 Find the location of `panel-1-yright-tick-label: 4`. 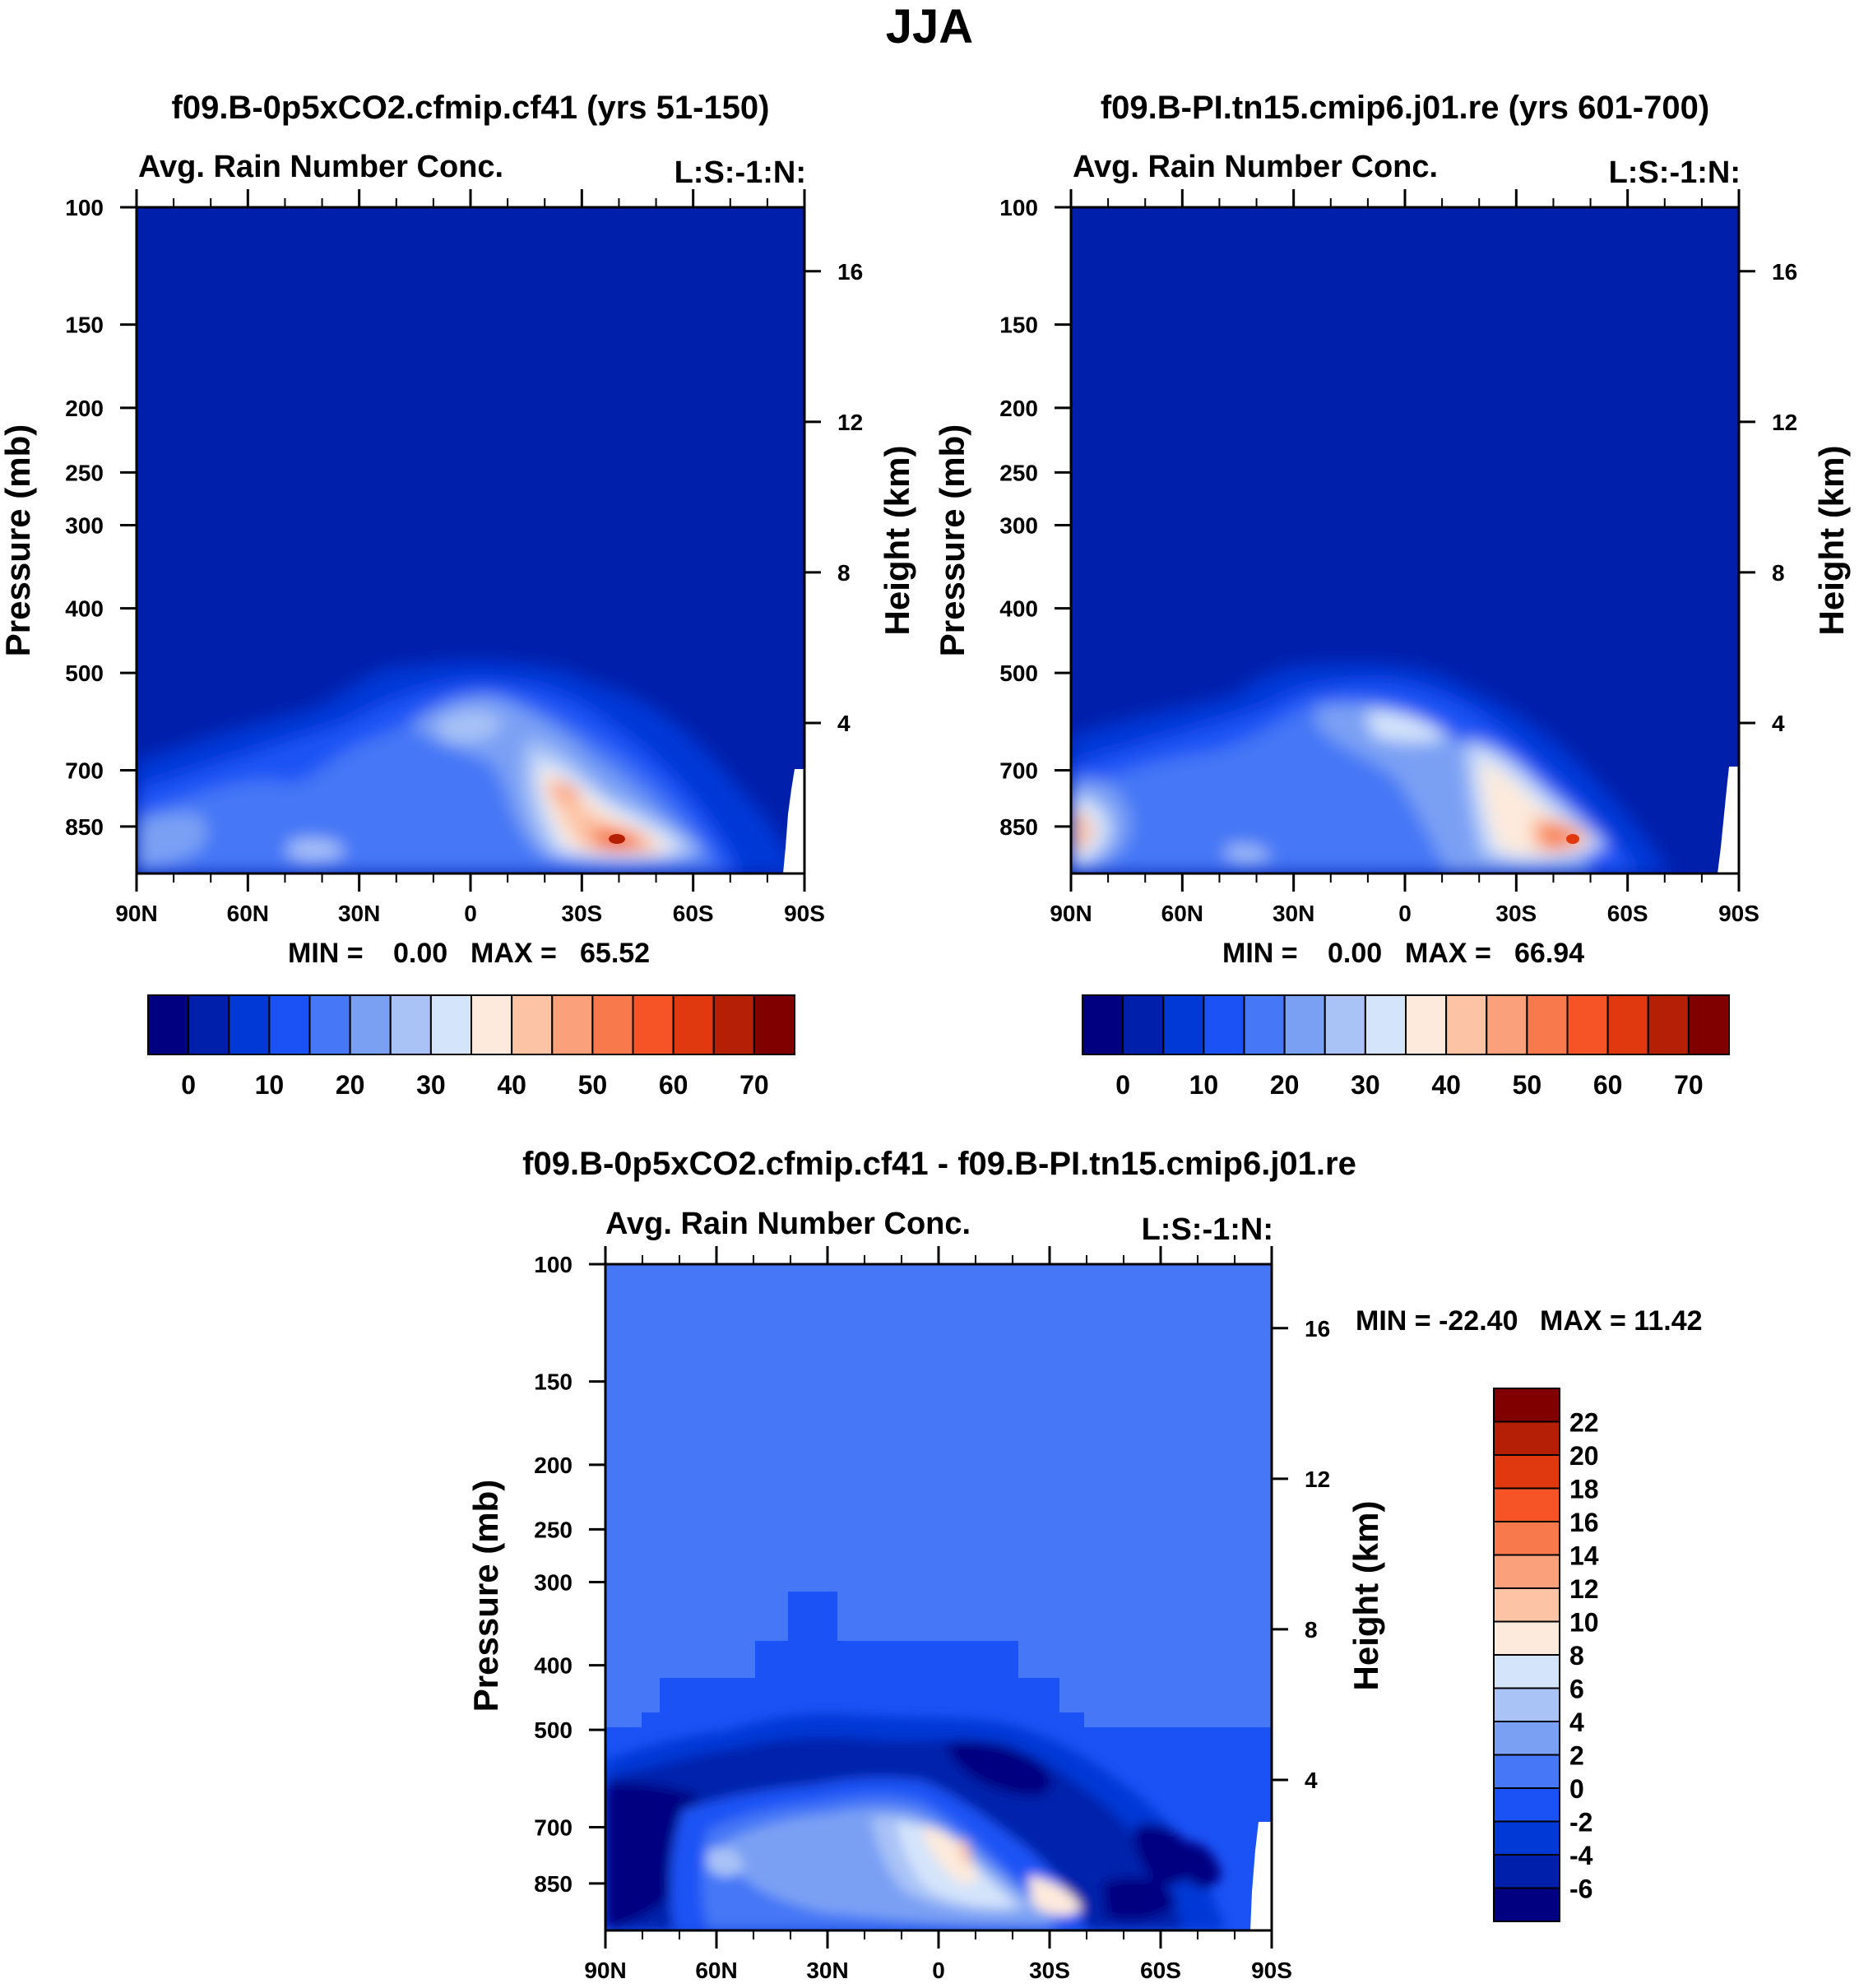

panel-1-yright-tick-label: 4 is located at coordinates (844, 723).